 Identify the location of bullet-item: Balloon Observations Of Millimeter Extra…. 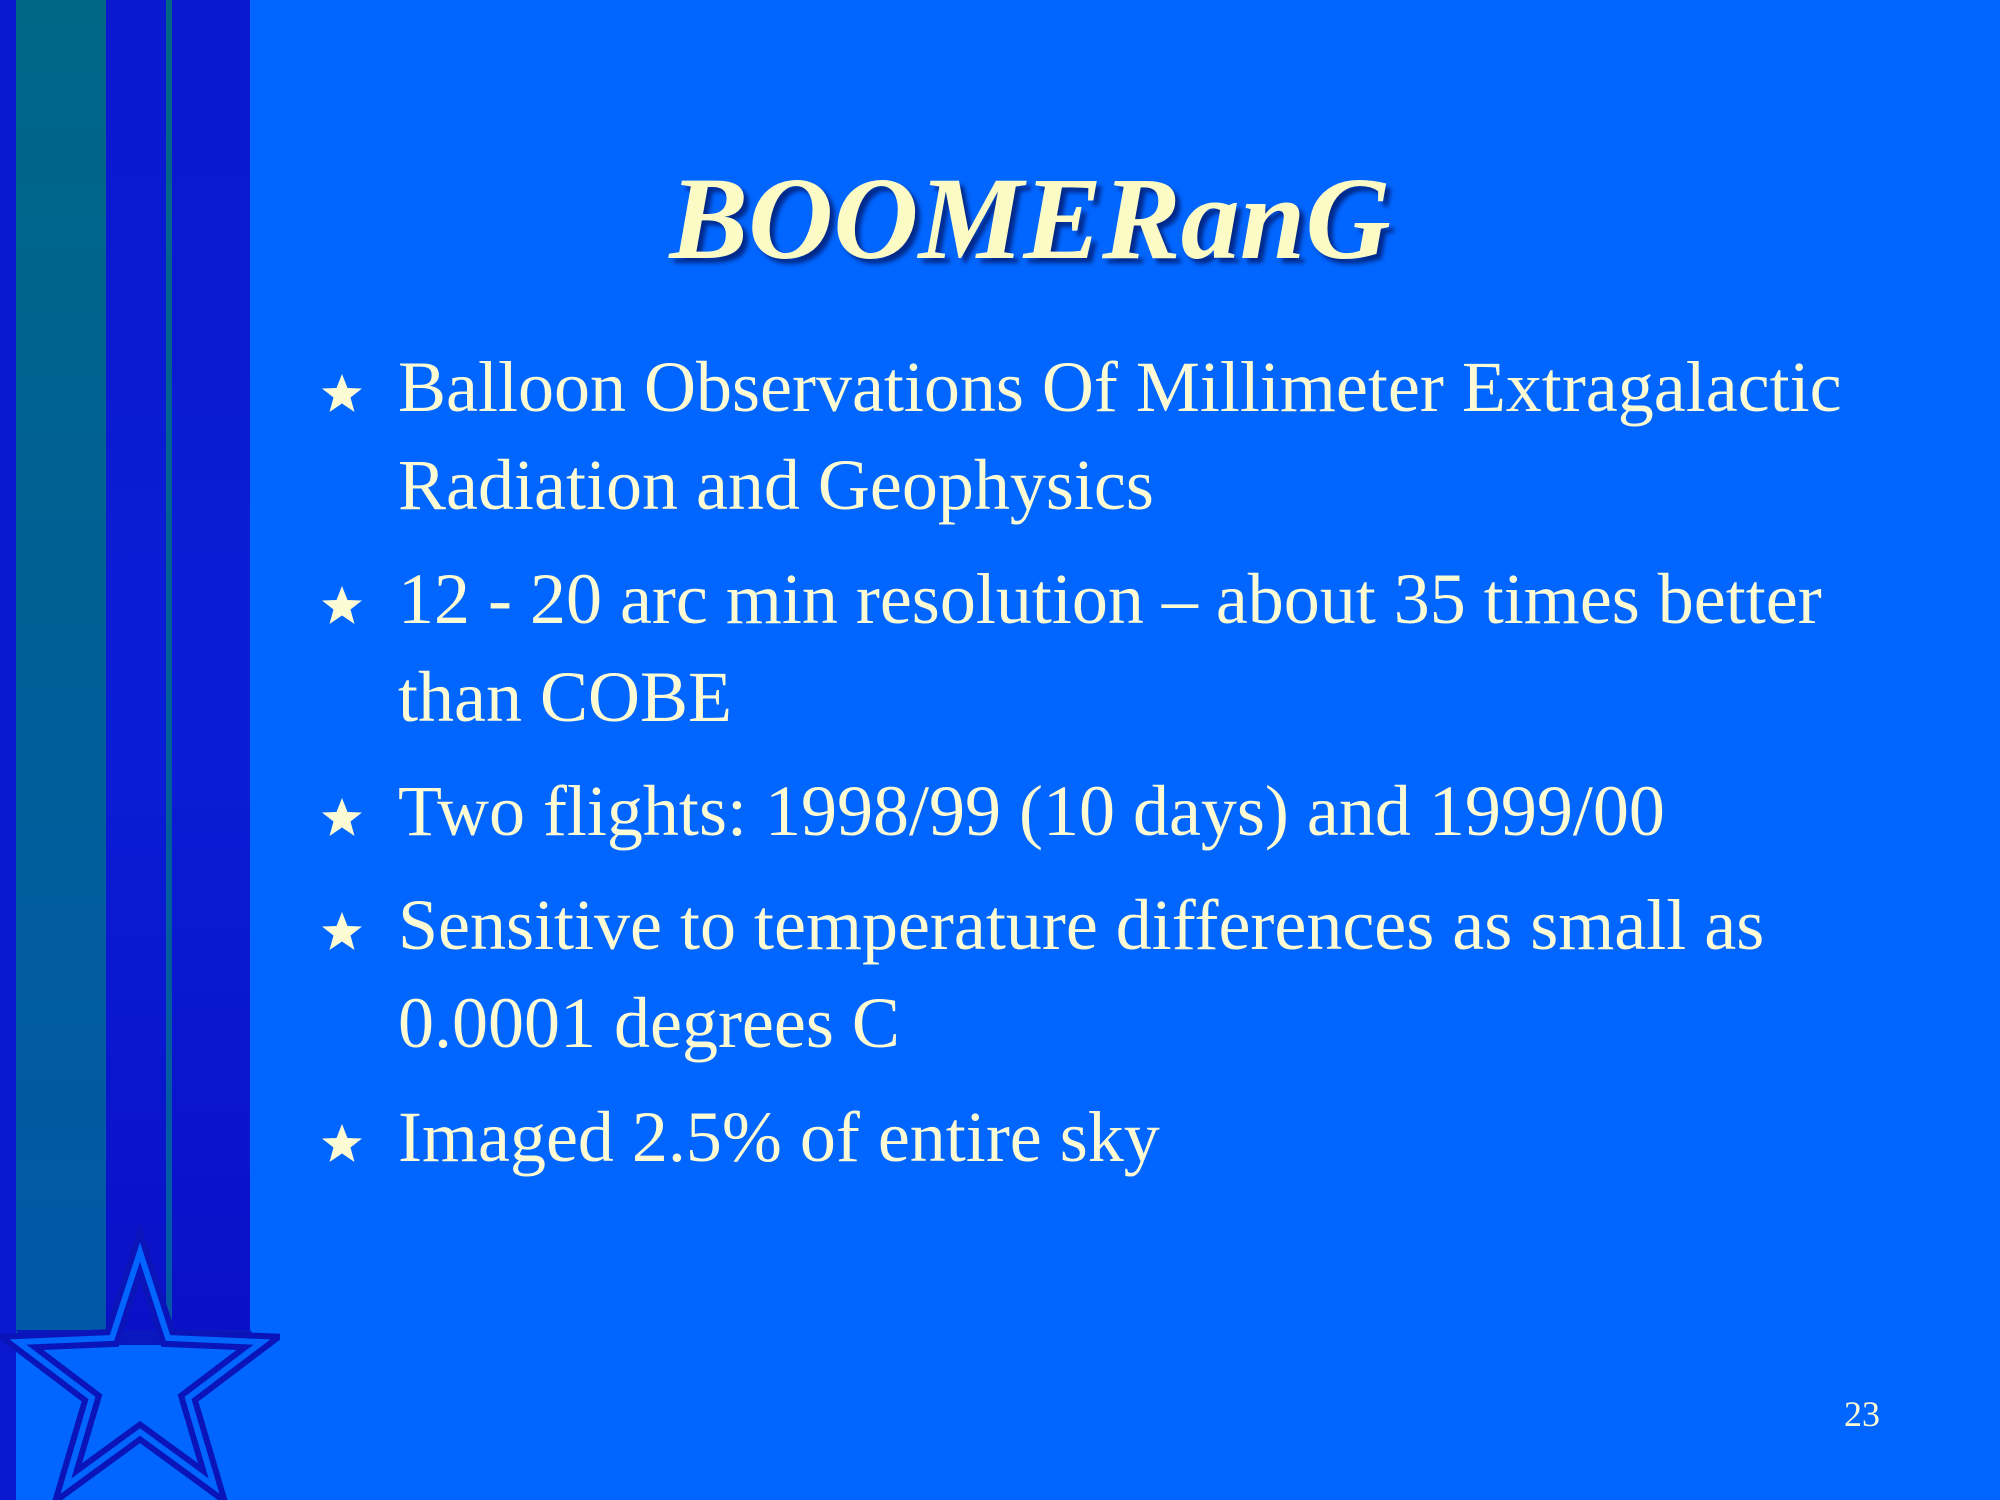
(1090, 436).